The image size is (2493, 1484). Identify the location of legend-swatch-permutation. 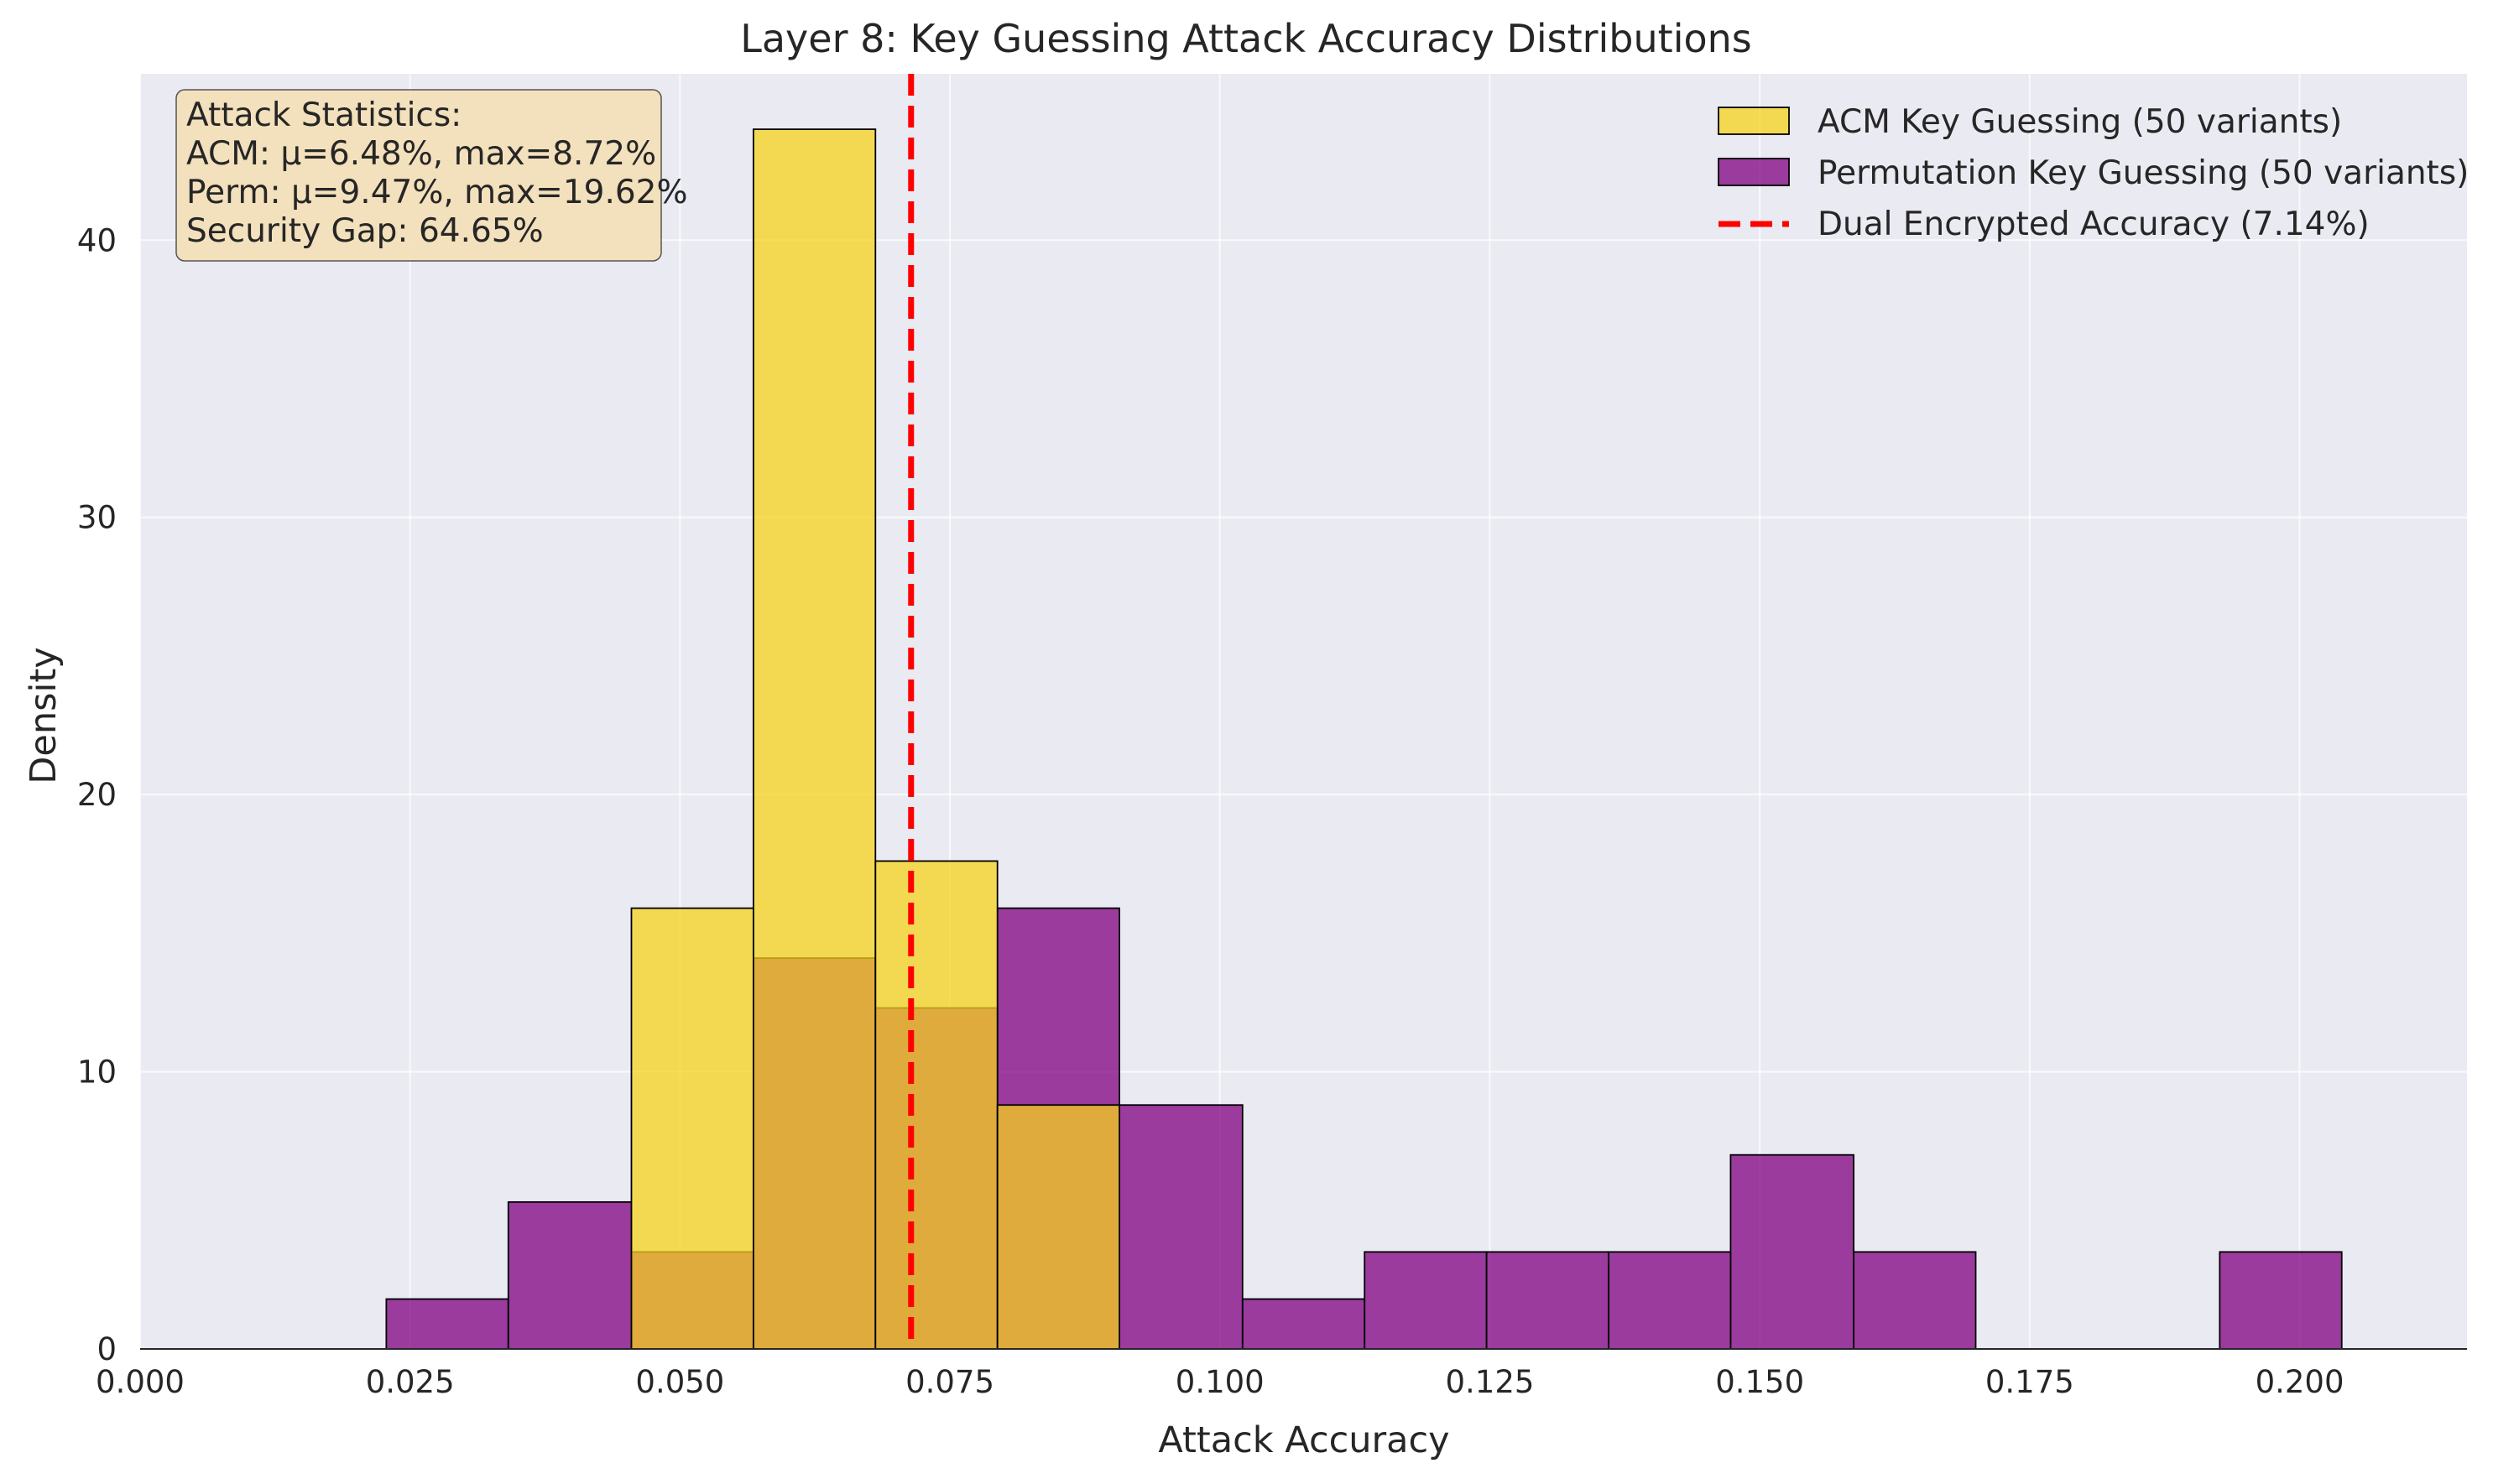
(1754, 172).